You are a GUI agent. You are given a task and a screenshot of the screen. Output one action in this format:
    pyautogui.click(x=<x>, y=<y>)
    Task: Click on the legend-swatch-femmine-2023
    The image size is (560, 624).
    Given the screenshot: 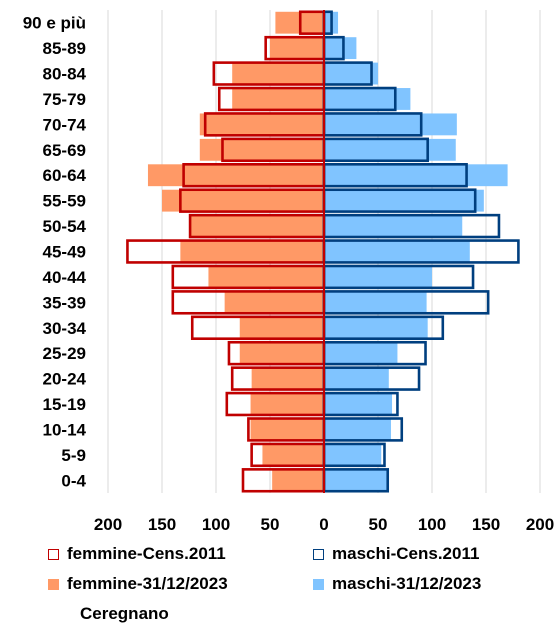 What is the action you would take?
    pyautogui.click(x=53, y=584)
    